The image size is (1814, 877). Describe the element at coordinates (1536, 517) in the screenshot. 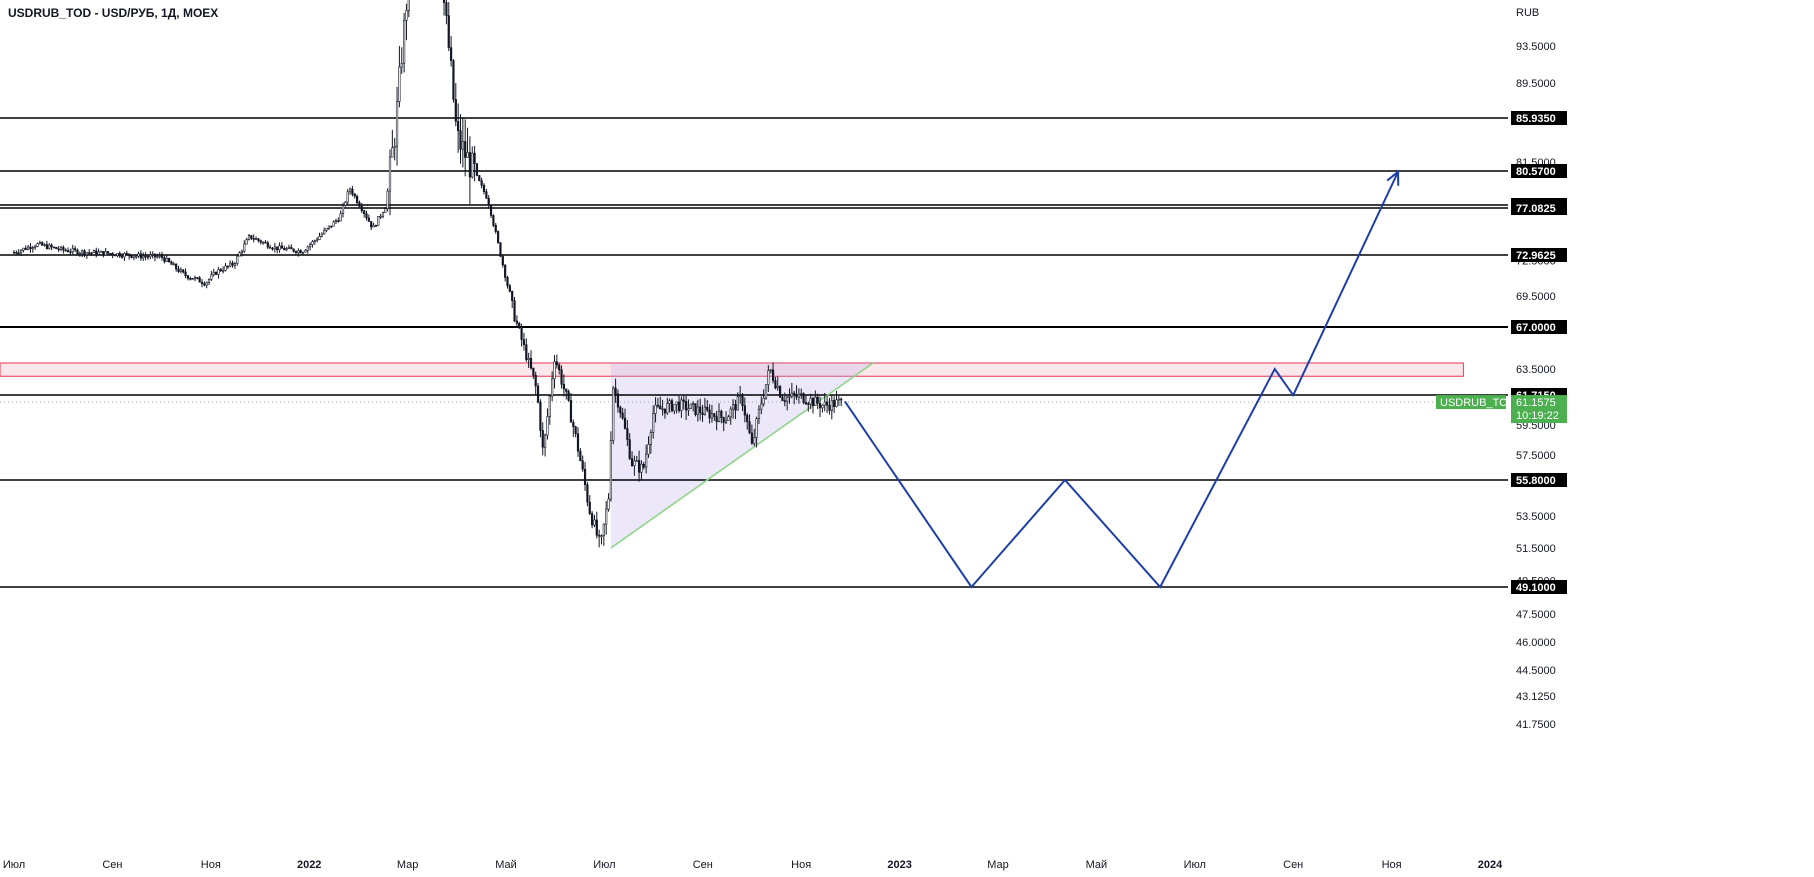

I see `y-tick-label: 53.5000` at that location.